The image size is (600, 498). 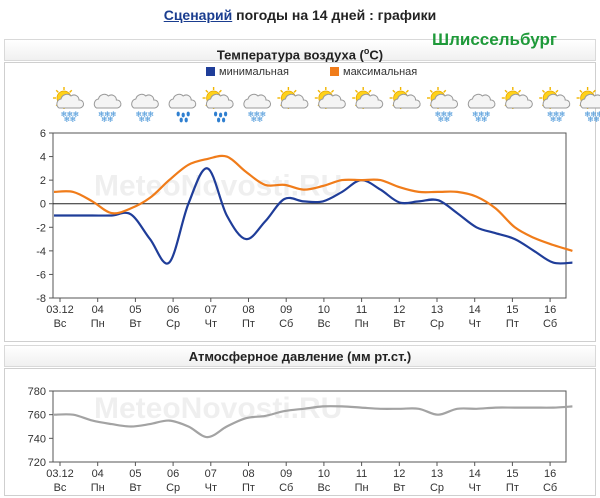 I want to click on legend-label-max: максимальная, so click(x=380, y=72).